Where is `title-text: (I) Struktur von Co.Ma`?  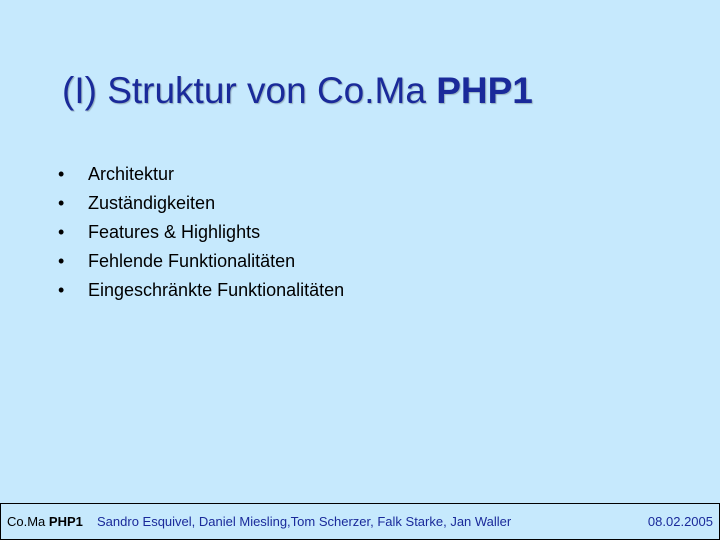
title-text: (I) Struktur von Co.Ma is located at coordinates (249, 90).